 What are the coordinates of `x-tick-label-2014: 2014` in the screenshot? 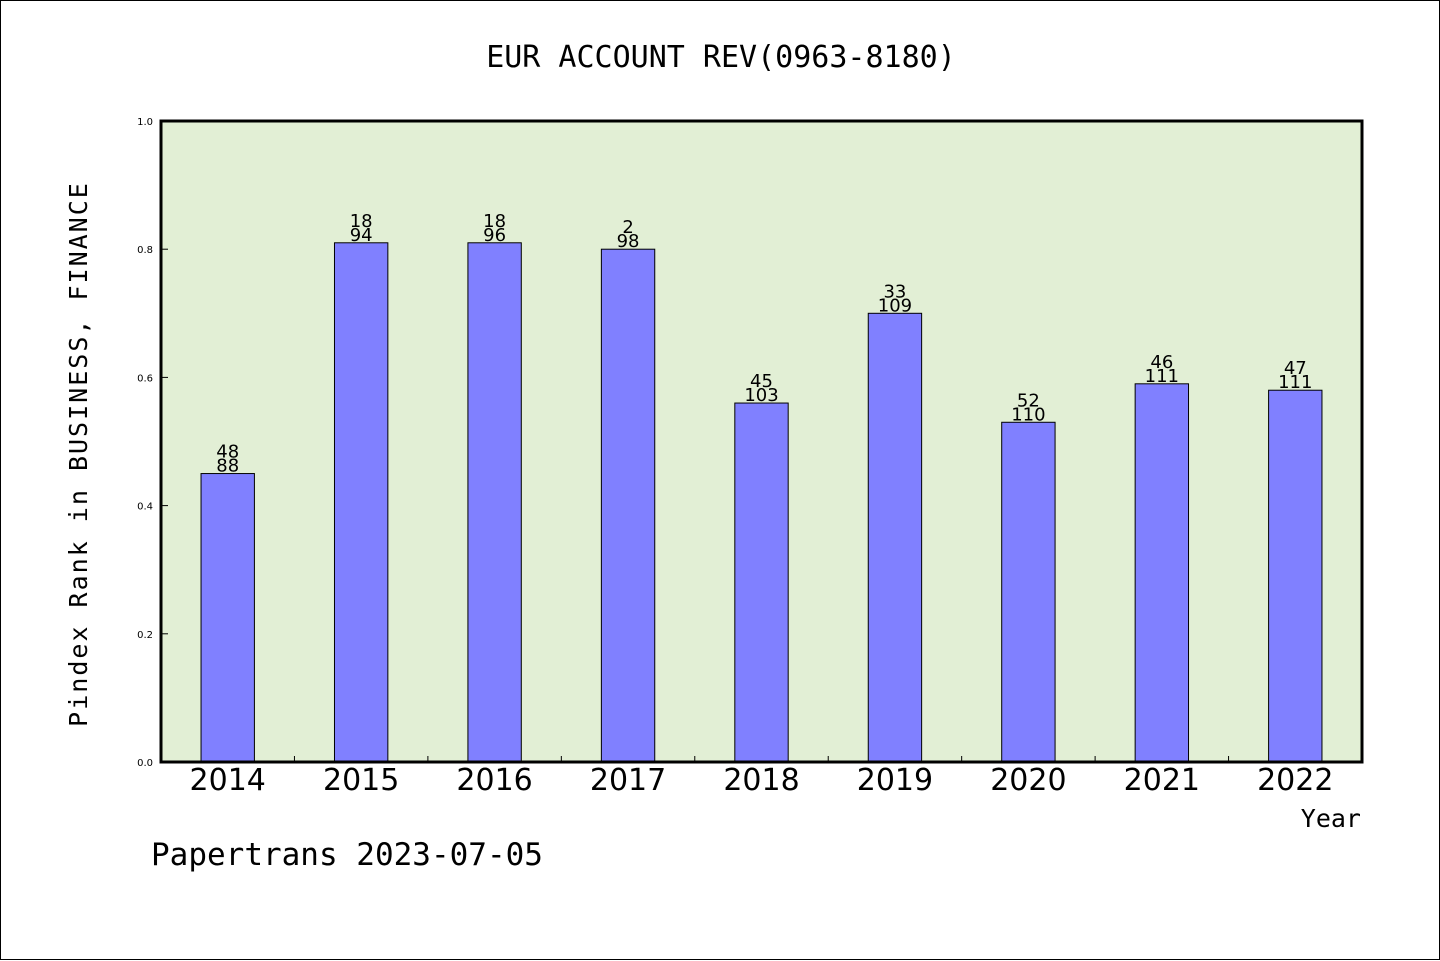 It's located at (228, 780).